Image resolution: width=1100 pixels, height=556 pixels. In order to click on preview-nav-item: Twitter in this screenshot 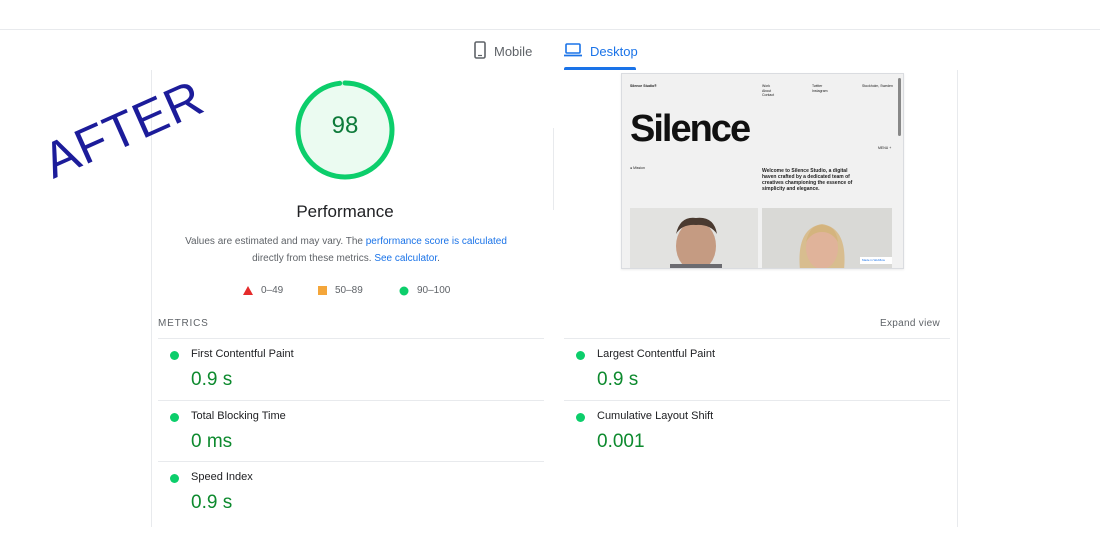, I will do `click(817, 86)`.